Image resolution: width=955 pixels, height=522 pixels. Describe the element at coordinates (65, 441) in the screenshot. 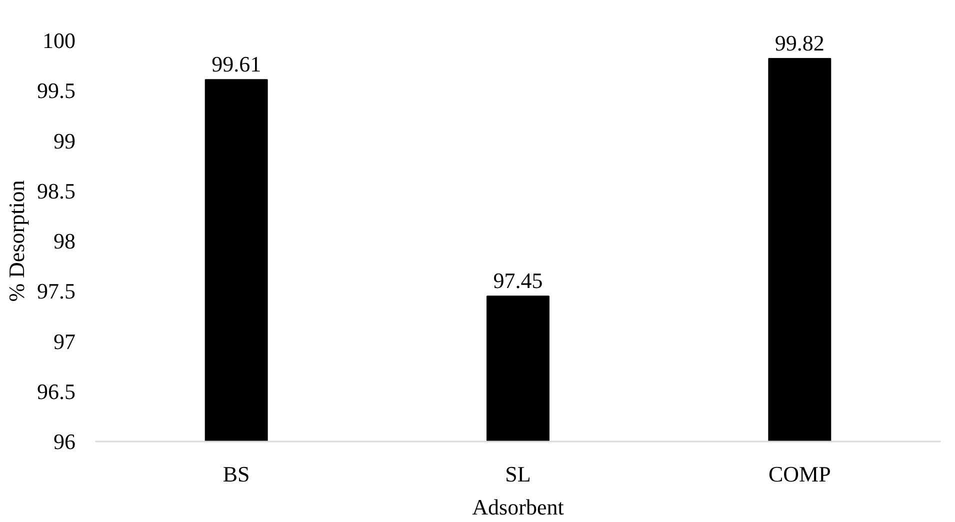

I see `y-tick-label: 96` at that location.